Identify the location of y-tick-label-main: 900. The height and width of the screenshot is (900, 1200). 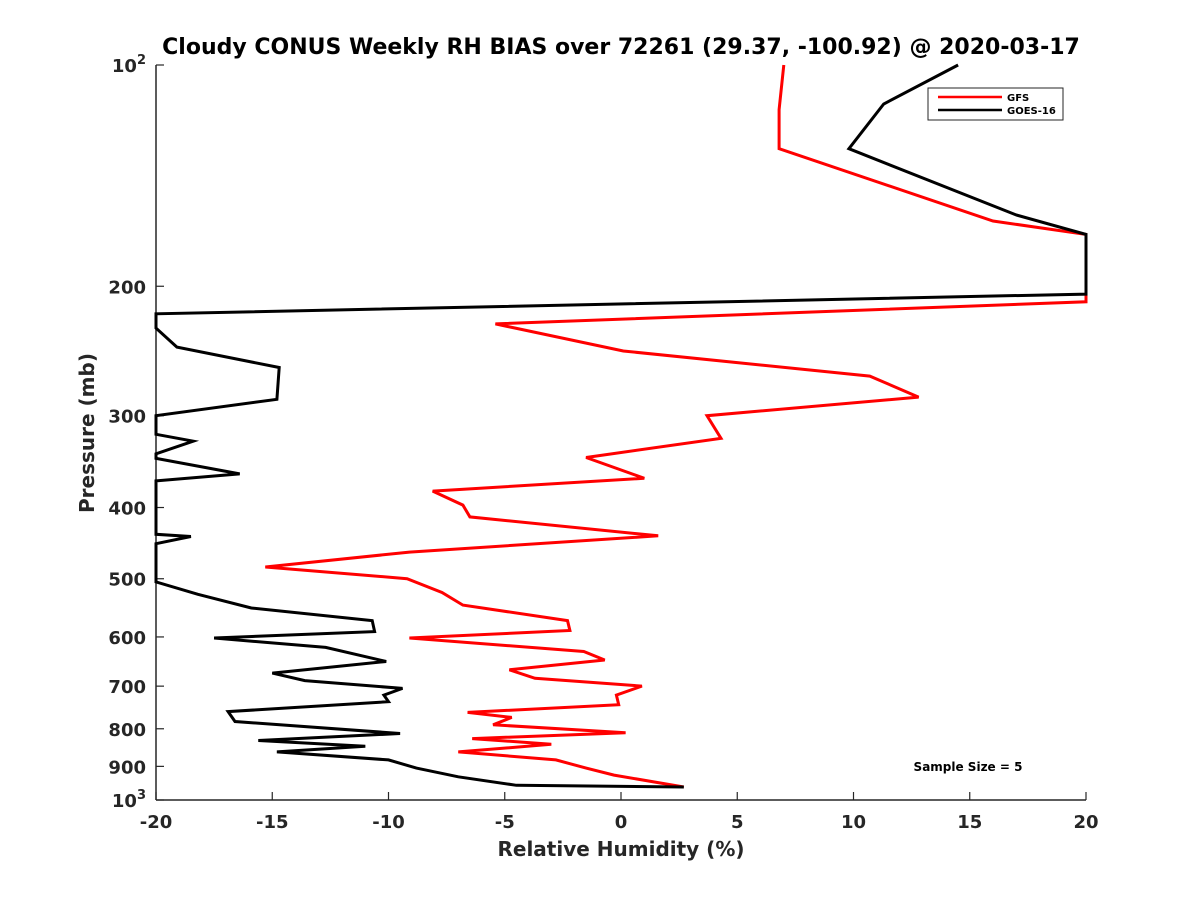
(127, 767).